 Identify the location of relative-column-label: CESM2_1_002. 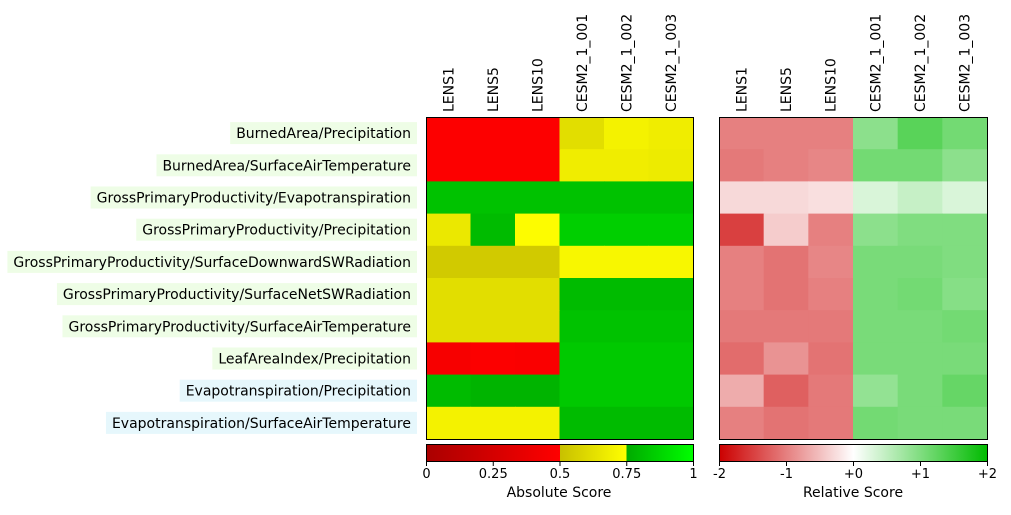
(921, 63).